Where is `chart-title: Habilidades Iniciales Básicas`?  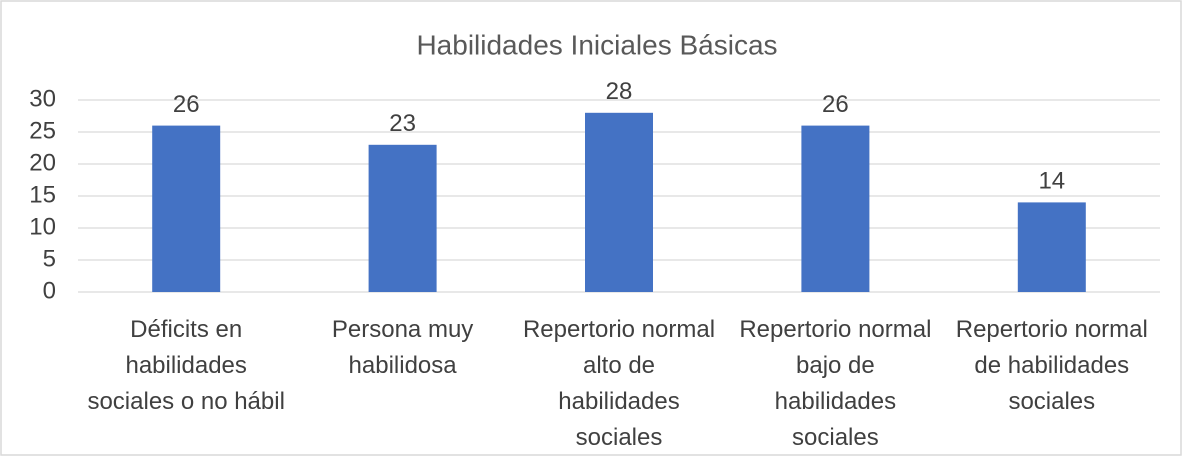 chart-title: Habilidades Iniciales Básicas is located at coordinates (596, 44).